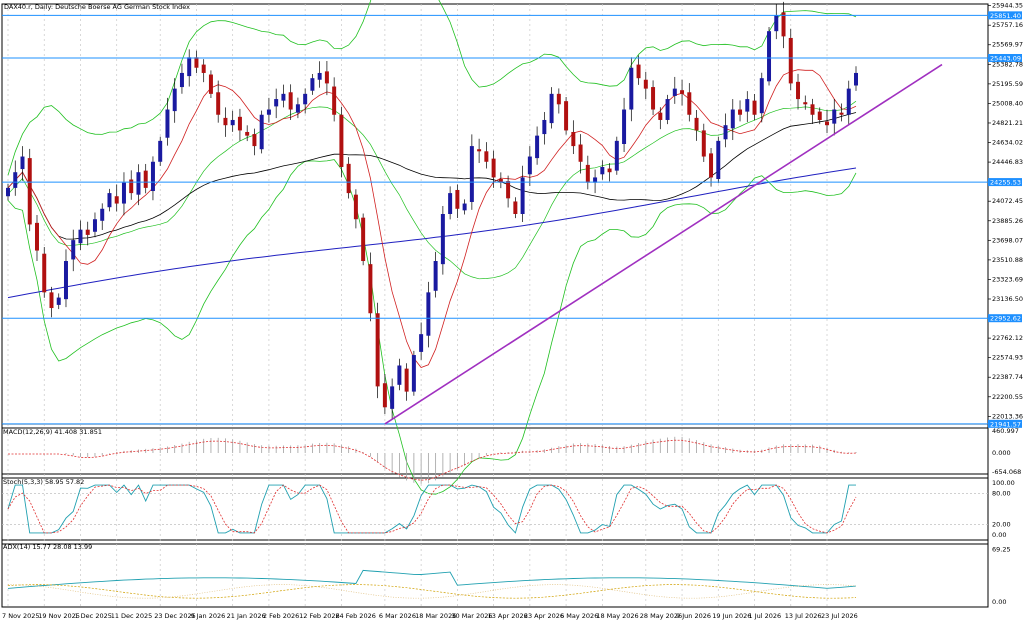 Image resolution: width=1024 pixels, height=622 pixels. I want to click on macd-axis-label: -654.068, so click(1006, 472).